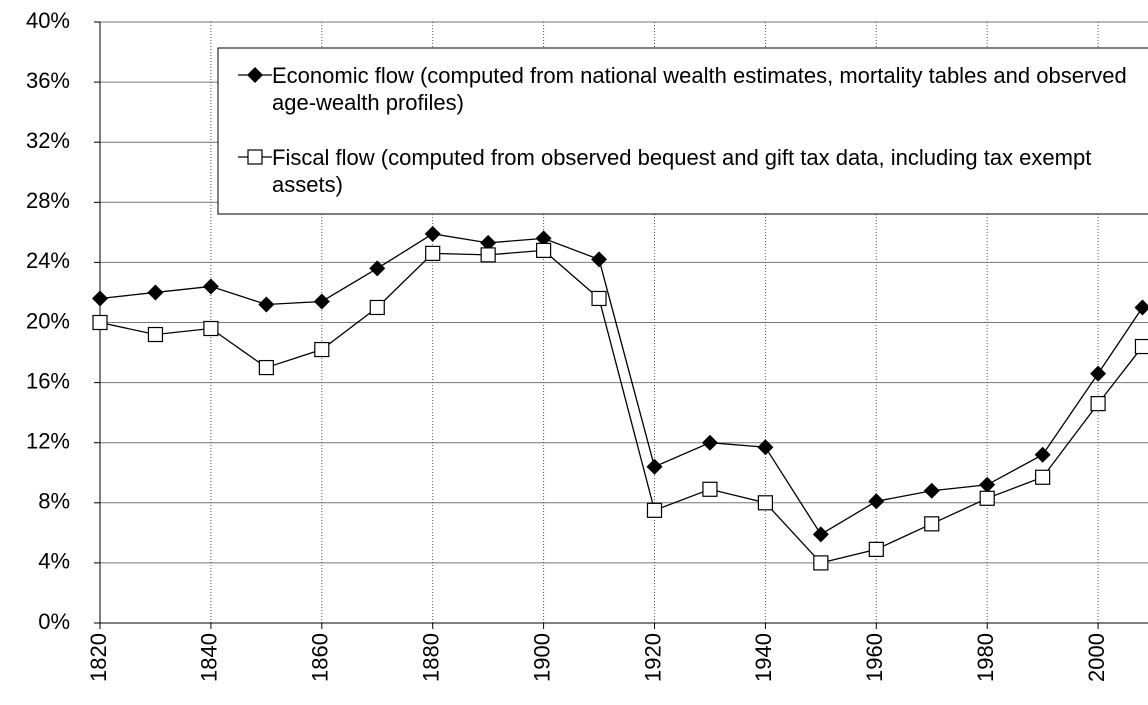 The image size is (1148, 705). I want to click on y-tick-label: 32%, so click(48, 140).